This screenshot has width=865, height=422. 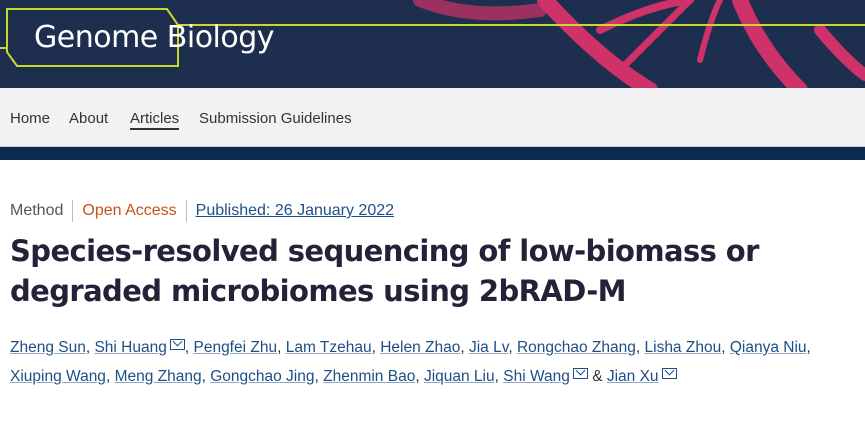 I want to click on author-link: Shi Wang, so click(x=536, y=376).